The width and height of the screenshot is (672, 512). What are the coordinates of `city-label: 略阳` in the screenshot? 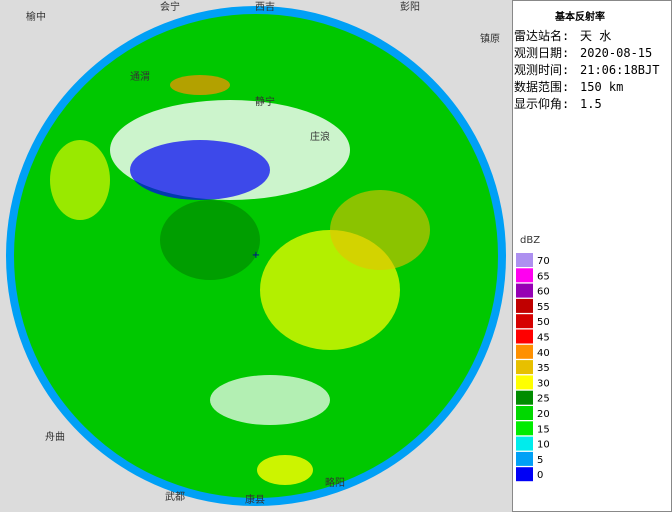 It's located at (335, 482).